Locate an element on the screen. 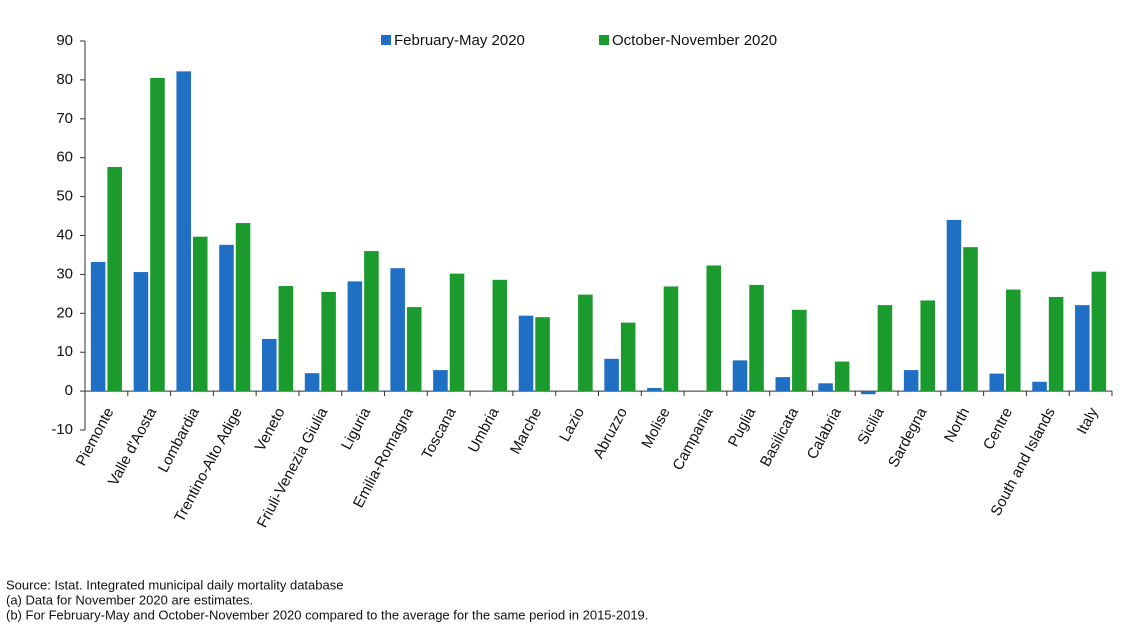  x-tick-label: Umbria is located at coordinates (484, 429).